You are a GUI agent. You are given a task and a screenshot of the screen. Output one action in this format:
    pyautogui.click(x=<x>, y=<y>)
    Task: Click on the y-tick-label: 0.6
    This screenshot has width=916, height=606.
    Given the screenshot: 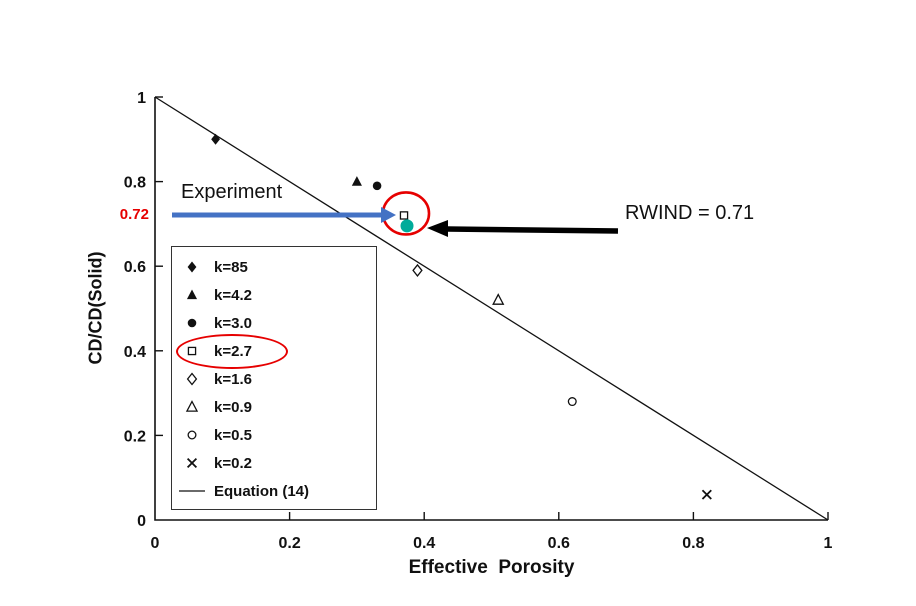 What is the action you would take?
    pyautogui.click(x=135, y=267)
    